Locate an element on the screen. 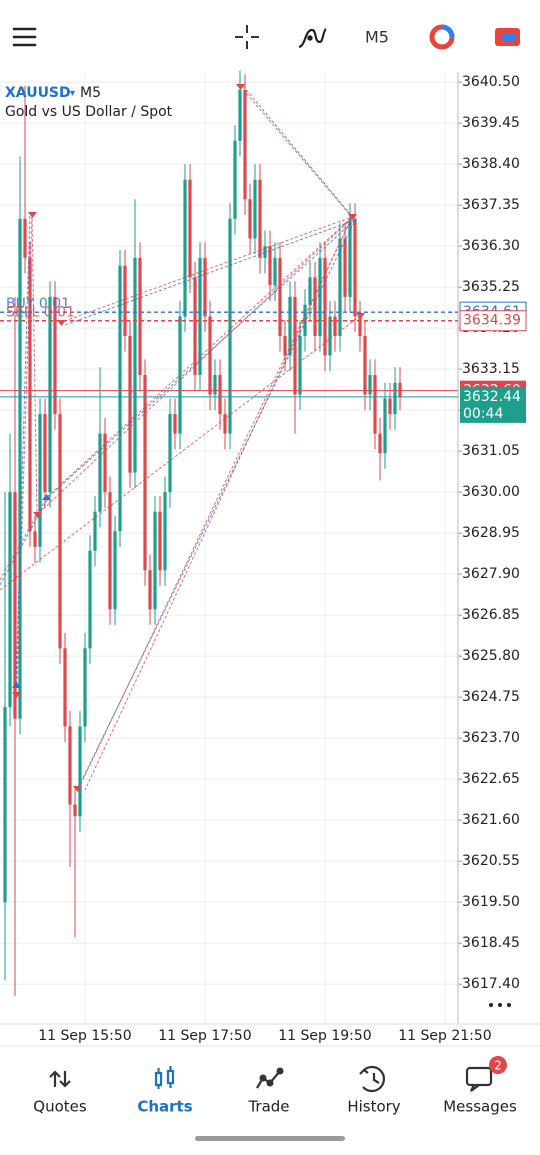 The width and height of the screenshot is (540, 1155). nav-item: Quotes is located at coordinates (60, 1107).